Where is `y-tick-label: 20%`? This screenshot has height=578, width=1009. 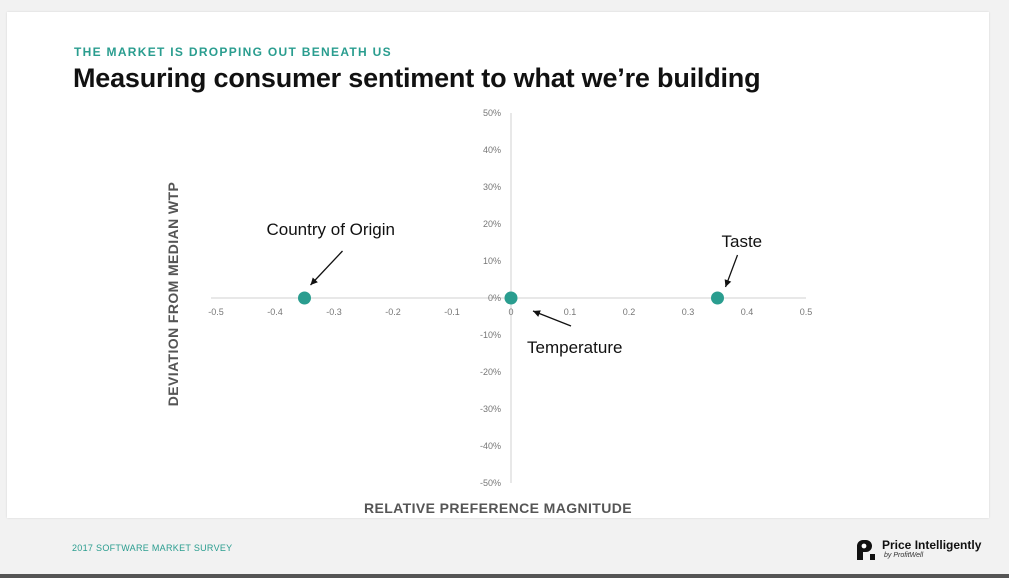
y-tick-label: 20% is located at coordinates (492, 224).